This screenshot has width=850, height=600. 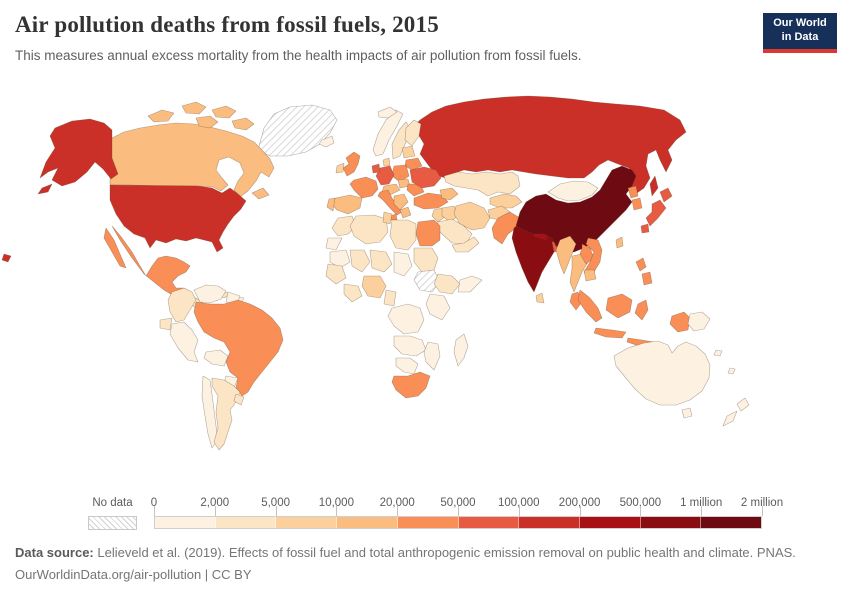 I want to click on country-baltics, so click(x=408, y=152).